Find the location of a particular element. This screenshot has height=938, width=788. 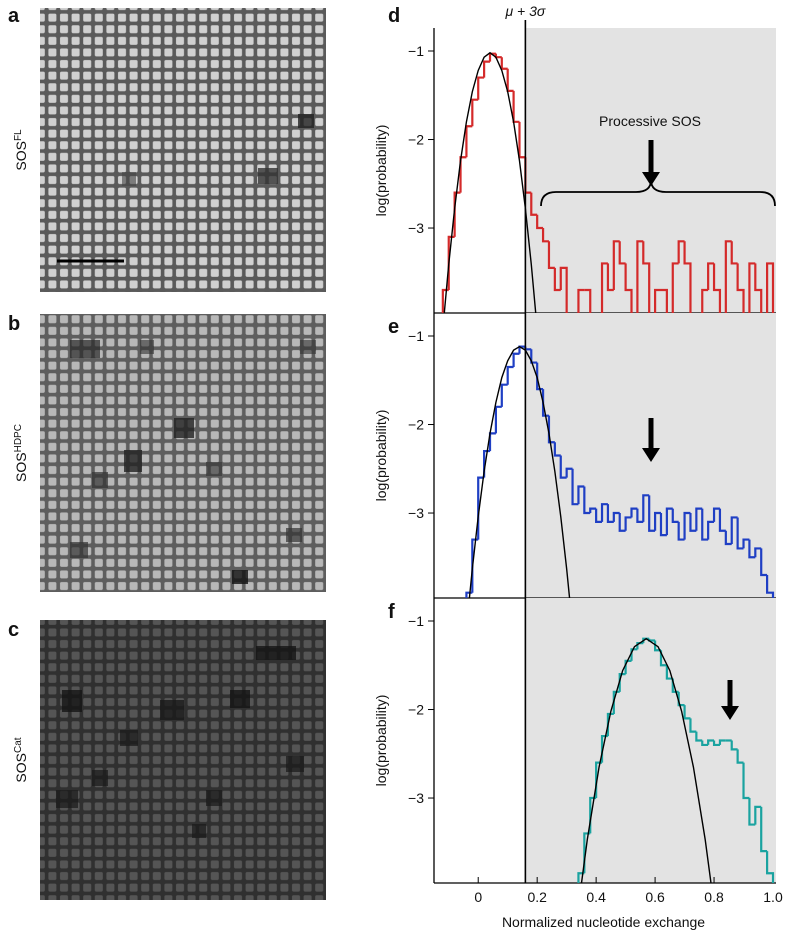

brace is located at coordinates (658, 193).